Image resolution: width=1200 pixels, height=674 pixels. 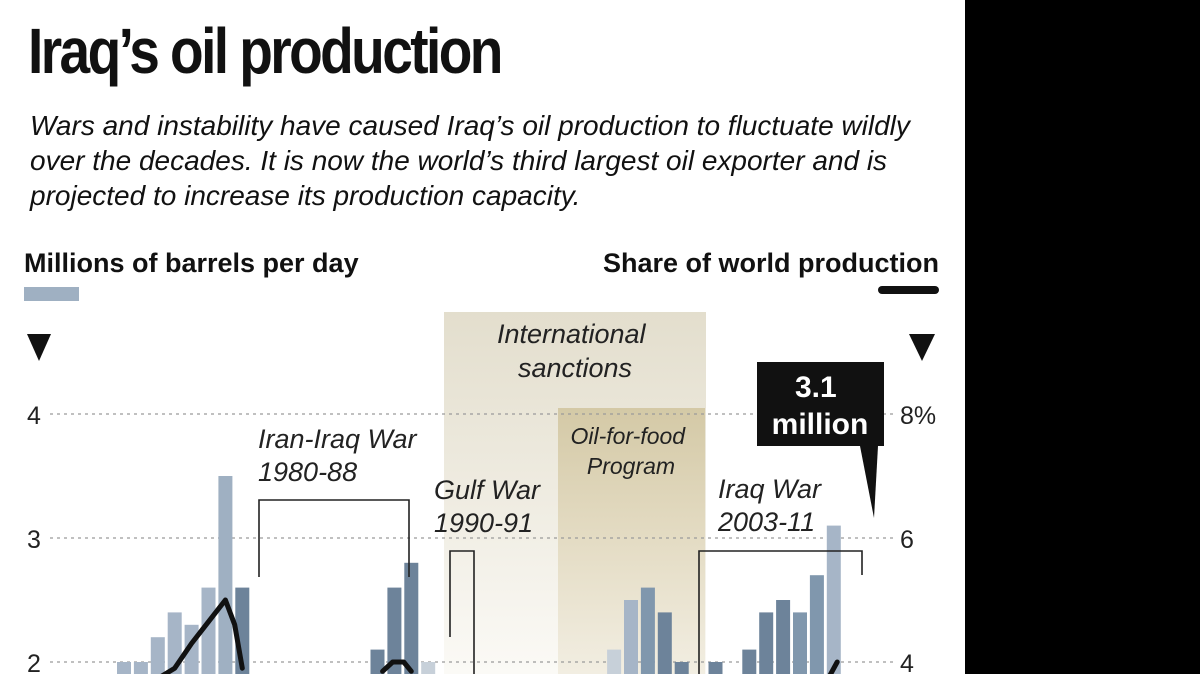 What do you see at coordinates (869, 482) in the screenshot?
I see `callout-pointer` at bounding box center [869, 482].